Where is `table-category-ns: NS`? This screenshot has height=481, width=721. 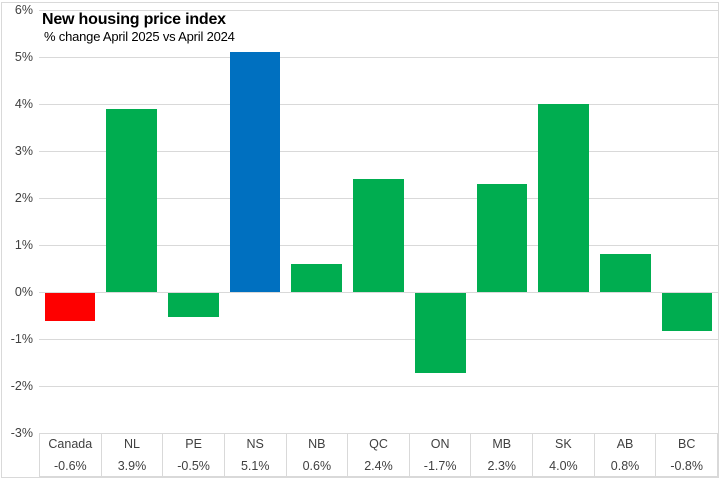
table-category-ns: NS is located at coordinates (256, 445).